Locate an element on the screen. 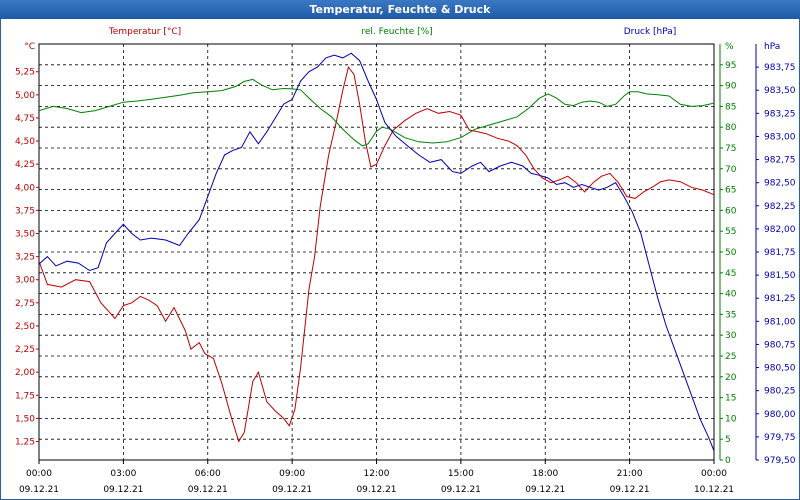  pressure-tick-label: 982,75 is located at coordinates (780, 161).